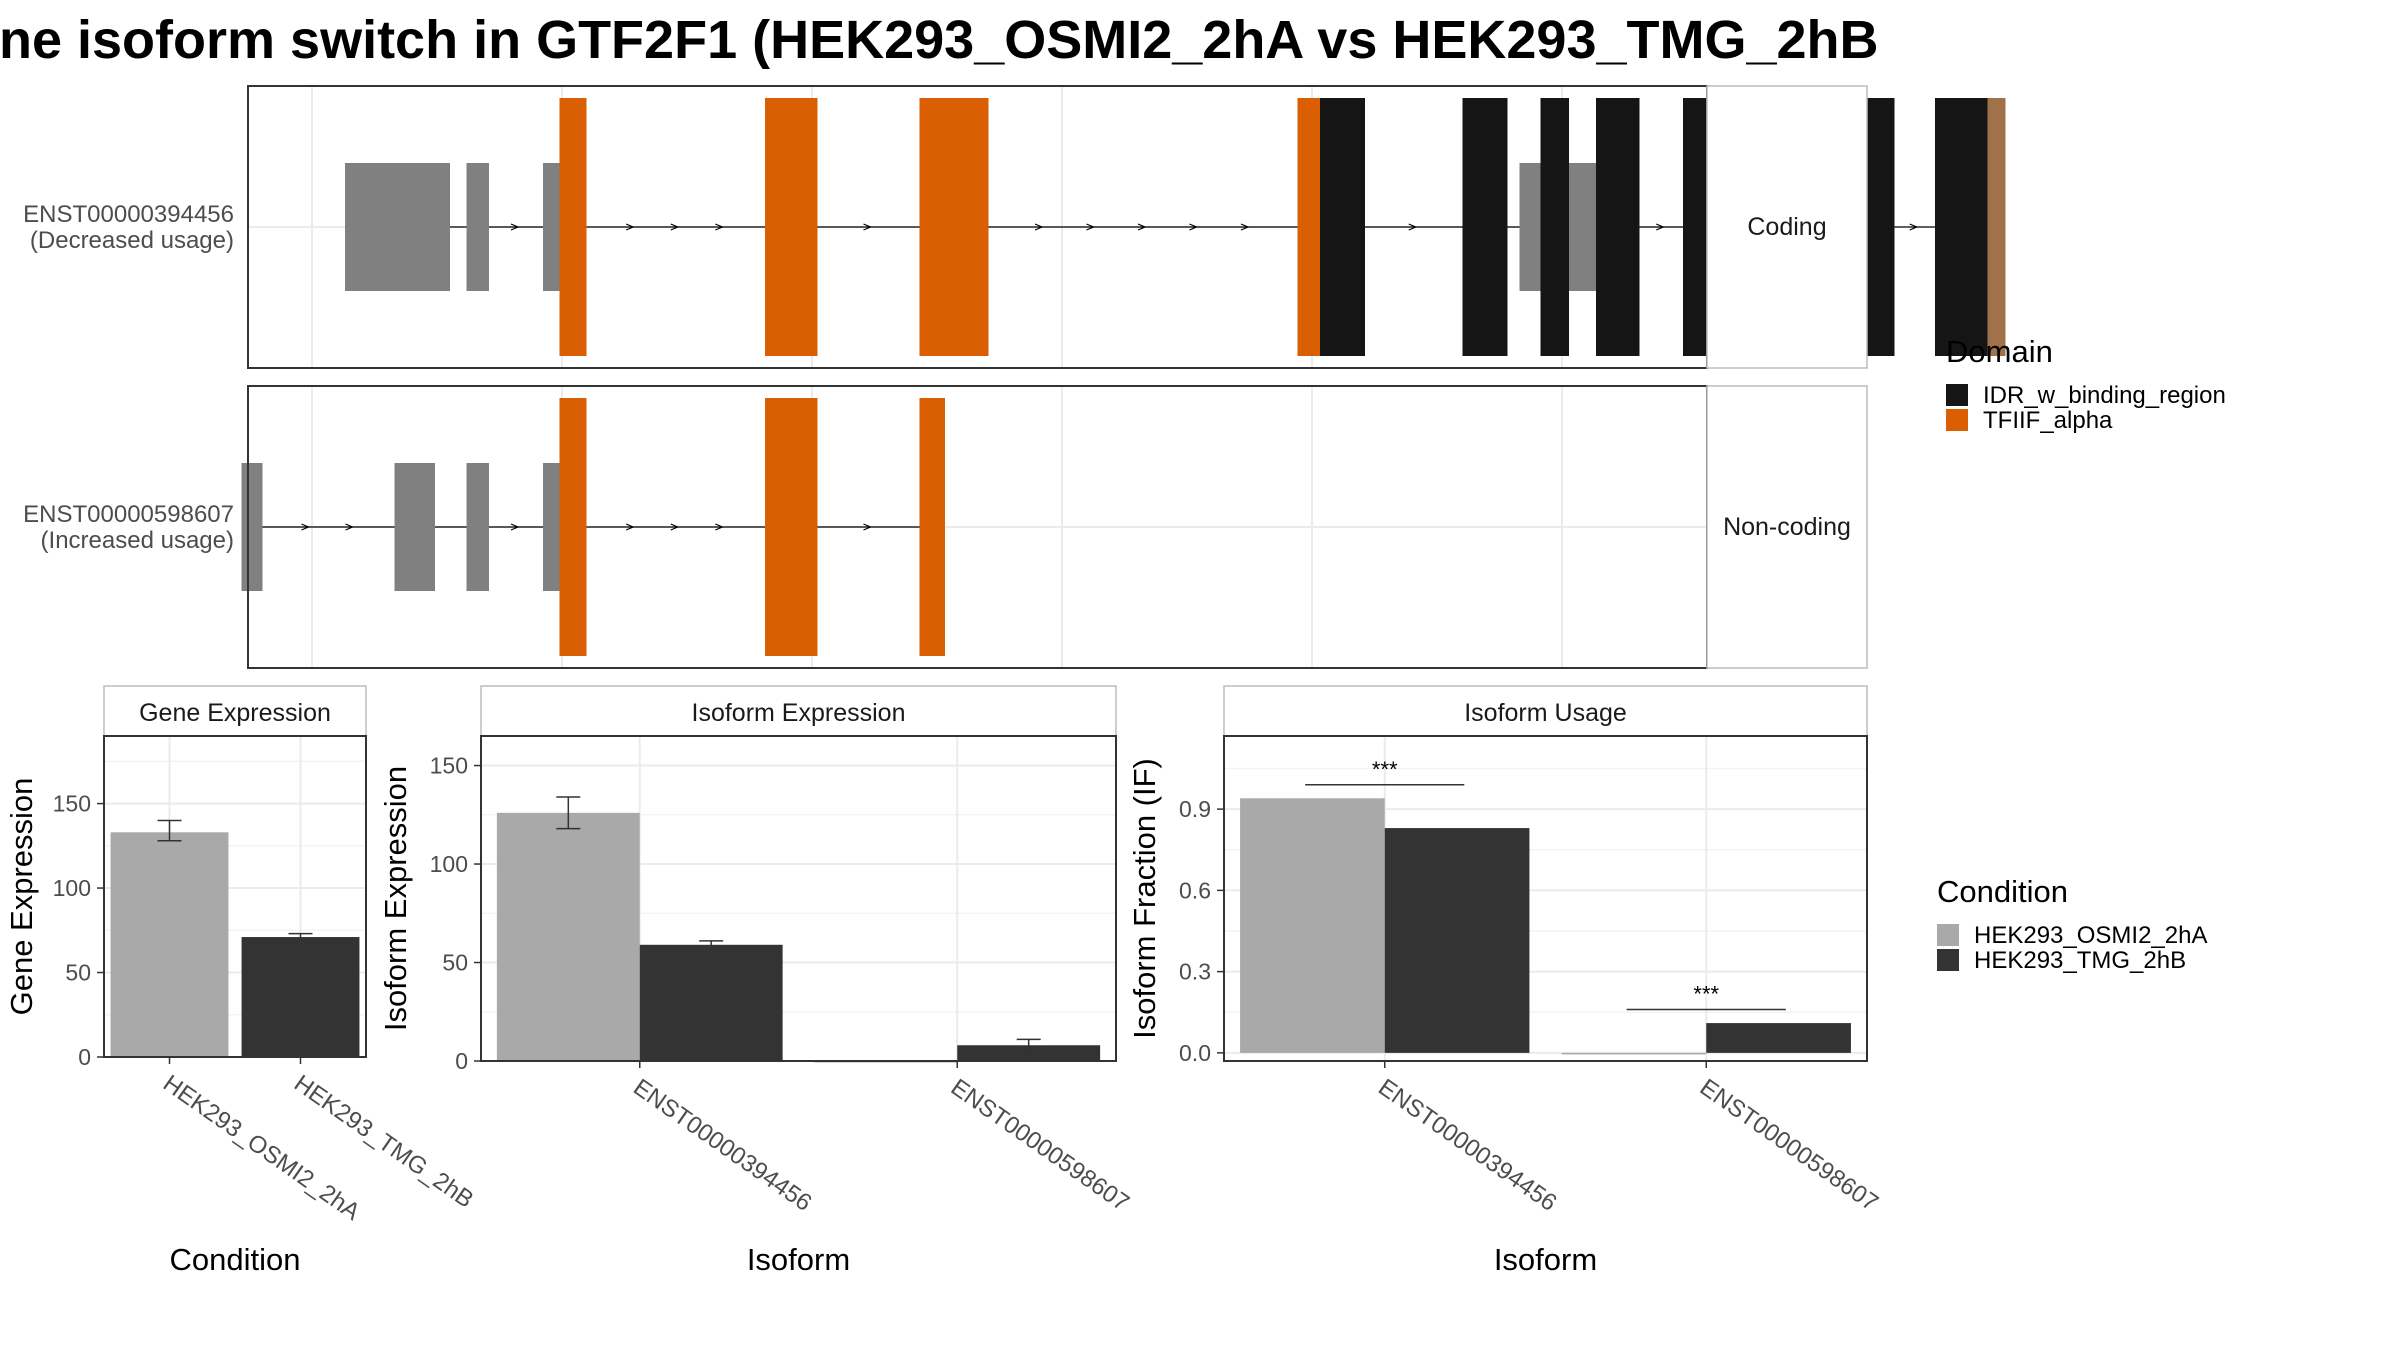 The height and width of the screenshot is (1350, 2400). Describe the element at coordinates (449, 766) in the screenshot. I see `y-tick-label: 150` at that location.